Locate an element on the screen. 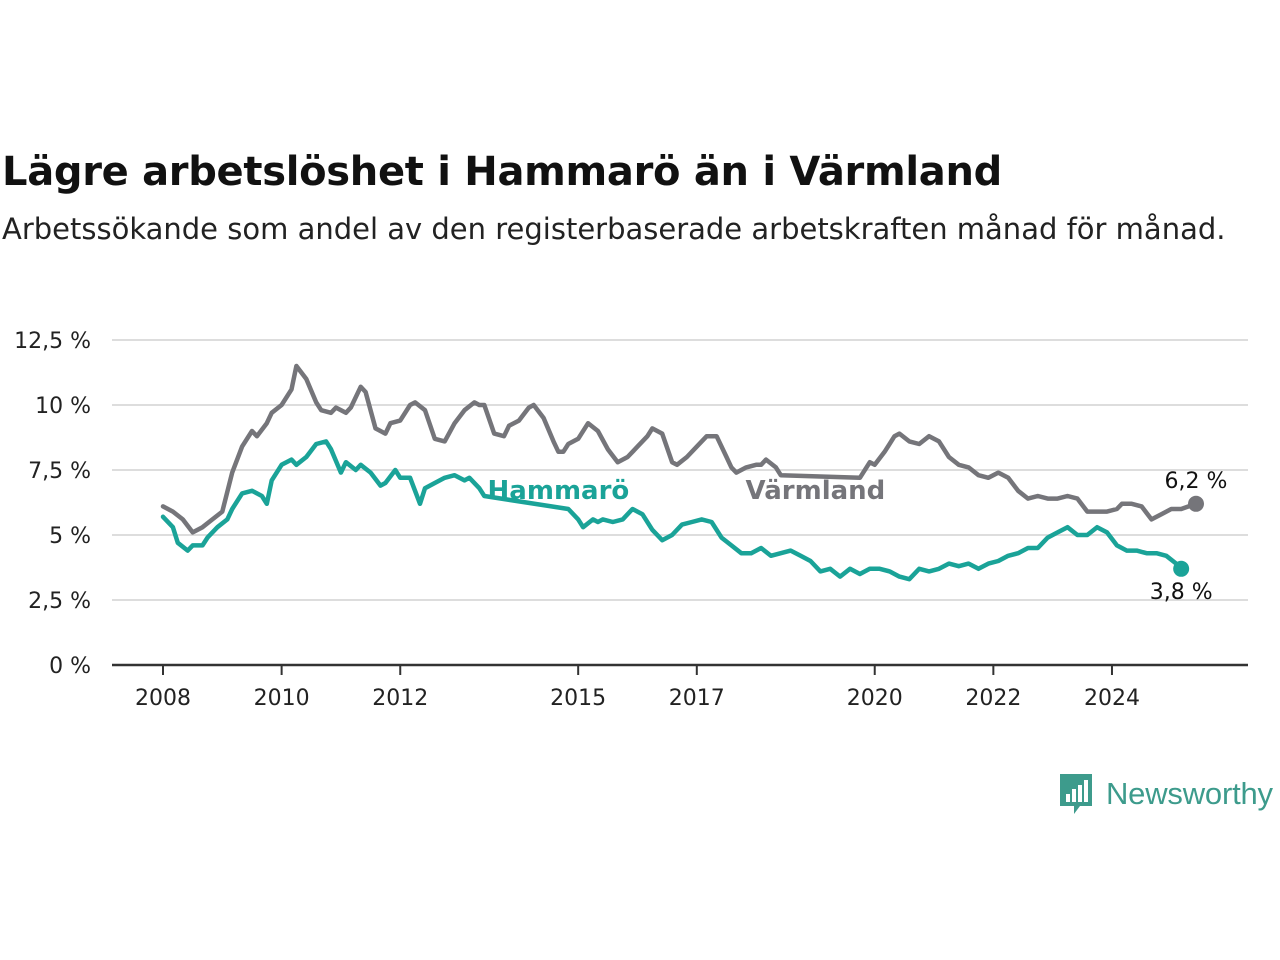 Image resolution: width=1280 pixels, height=960 pixels. x-tick-label: 2015 is located at coordinates (578, 698).